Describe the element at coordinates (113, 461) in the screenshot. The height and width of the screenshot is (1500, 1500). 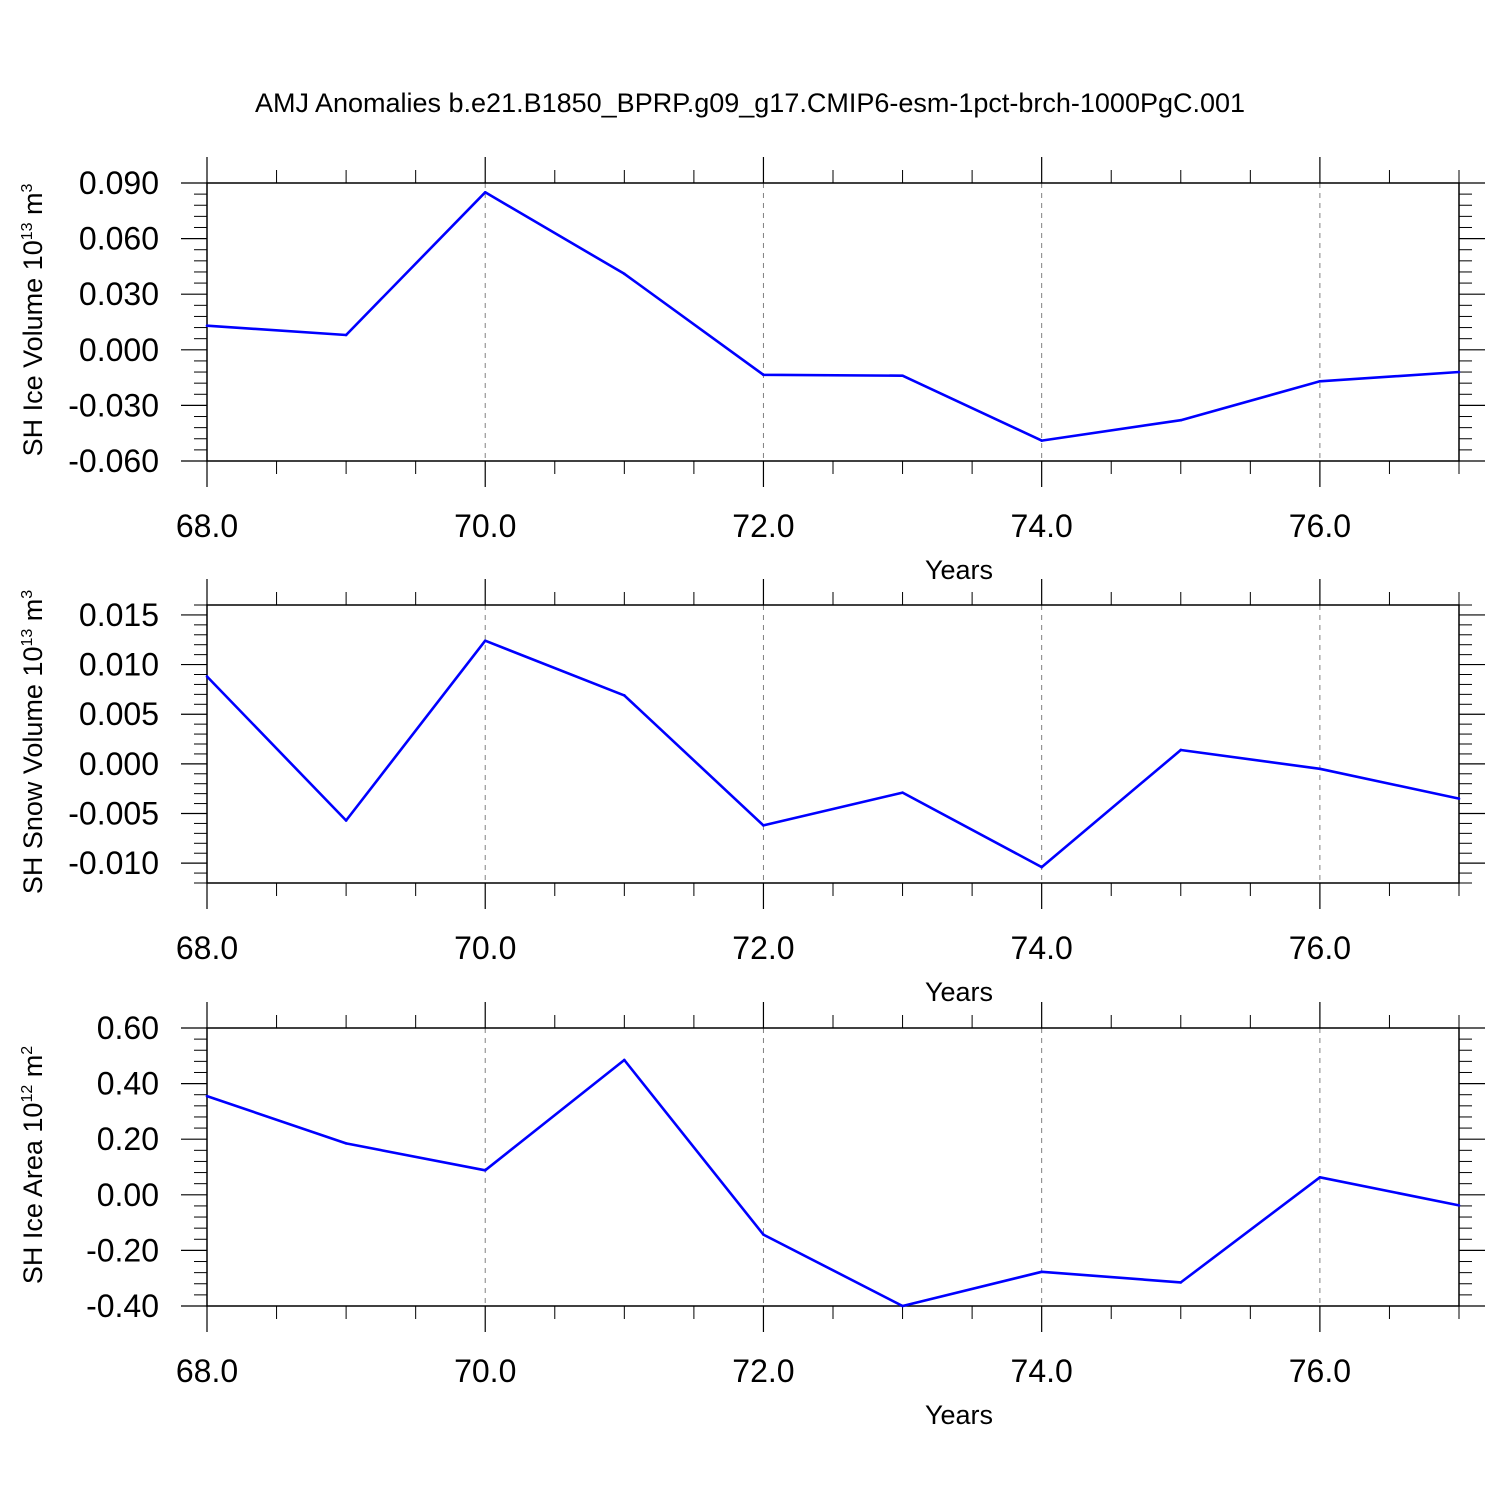
I see `y-tick-label: -0.060` at that location.